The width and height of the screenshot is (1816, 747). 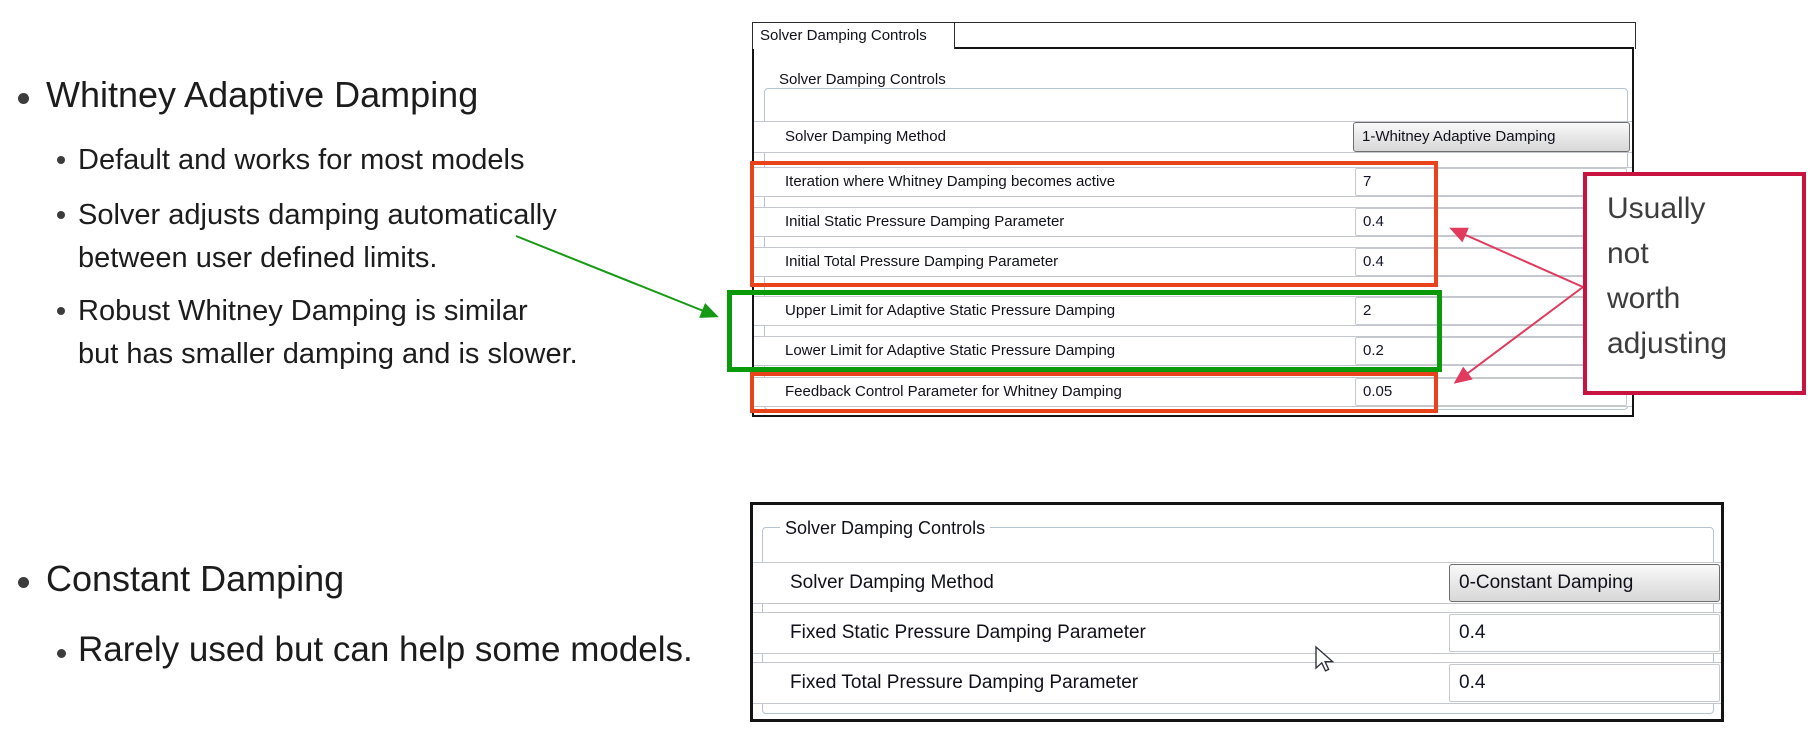 I want to click on bullet-line: between user defined limits., so click(x=258, y=258).